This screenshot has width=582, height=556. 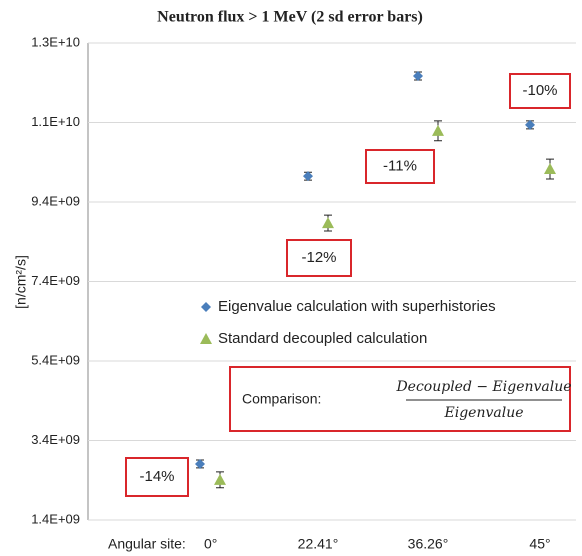 I want to click on formula-box, so click(x=400, y=399).